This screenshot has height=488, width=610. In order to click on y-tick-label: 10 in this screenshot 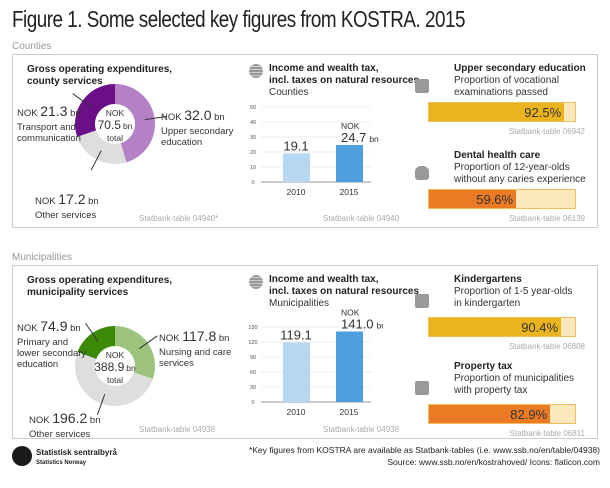, I will do `click(253, 168)`.